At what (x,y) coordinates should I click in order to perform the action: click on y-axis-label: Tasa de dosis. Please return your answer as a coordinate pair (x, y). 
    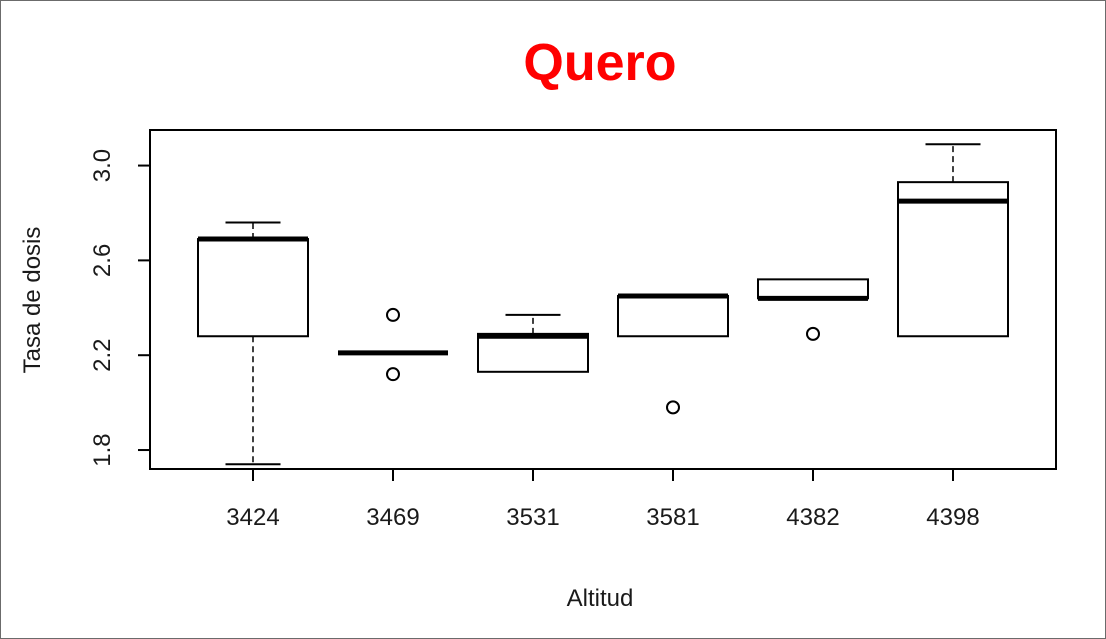
    Looking at the image, I should click on (32, 300).